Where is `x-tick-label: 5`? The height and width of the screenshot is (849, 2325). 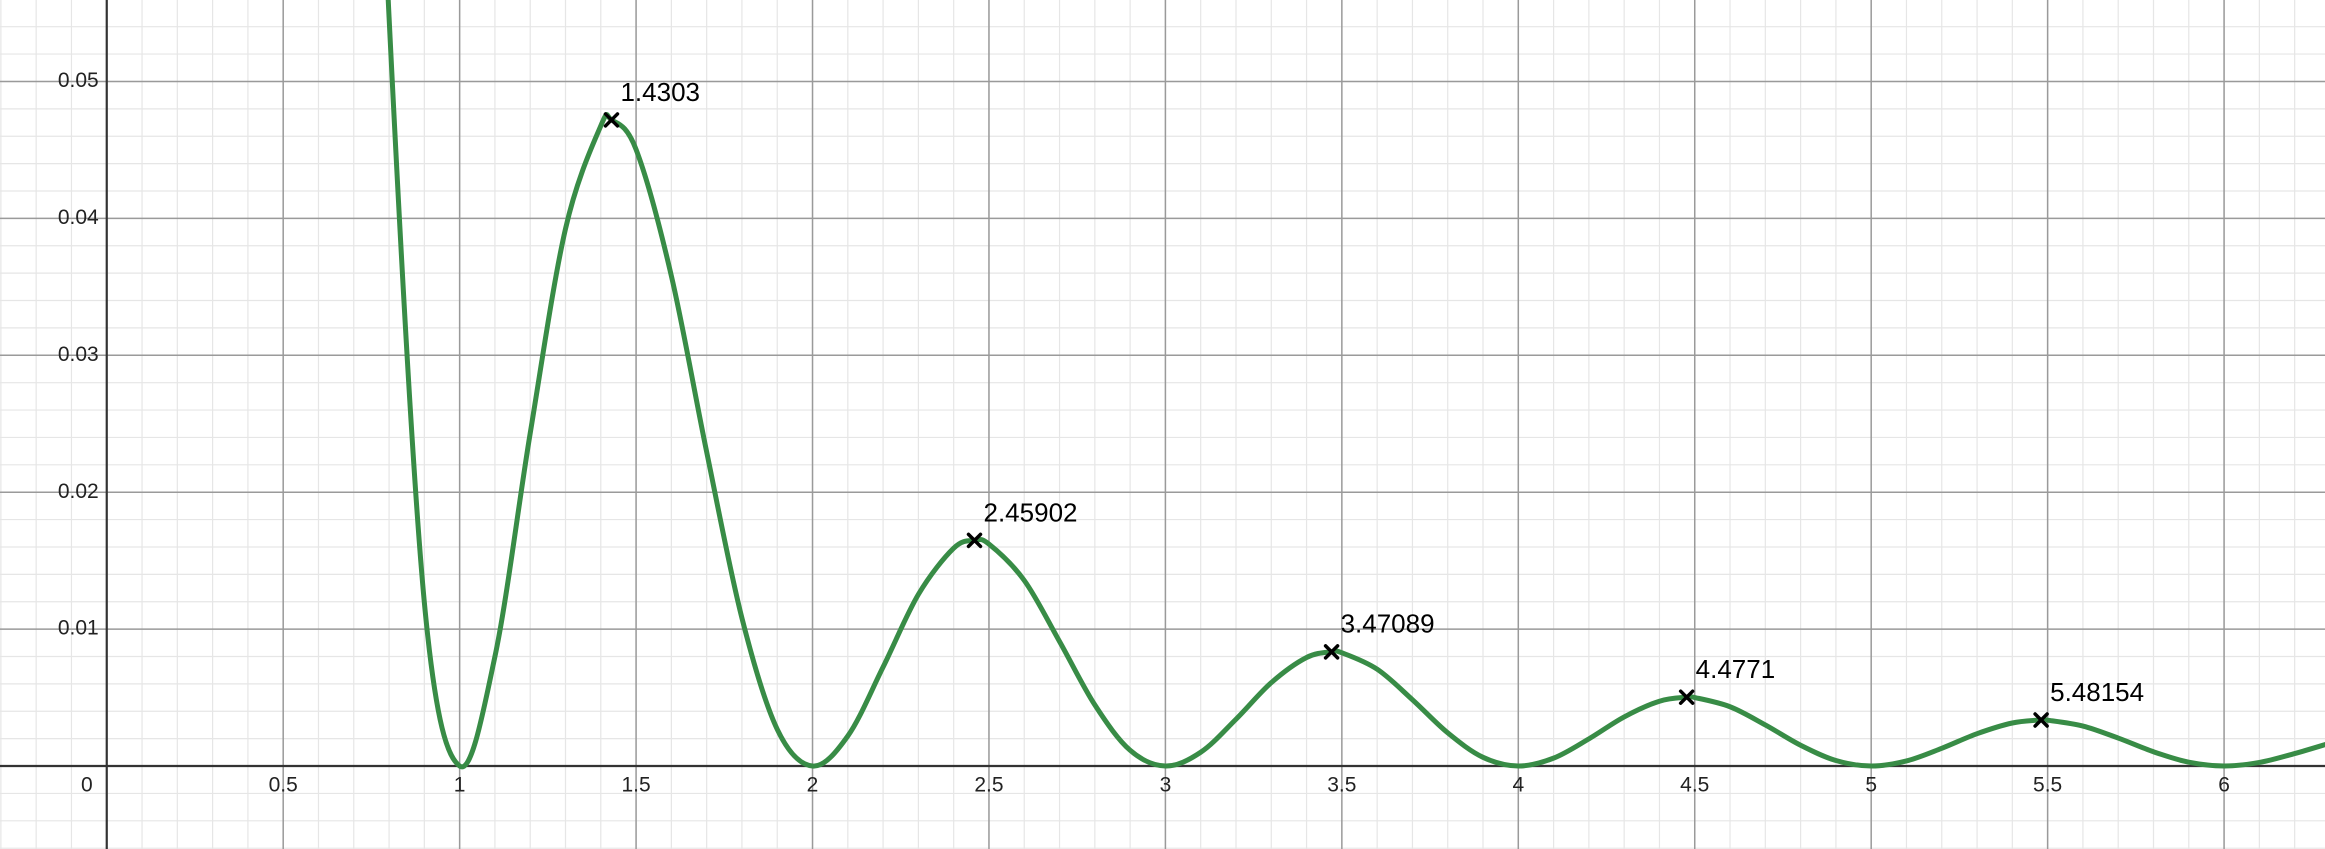 x-tick-label: 5 is located at coordinates (1871, 785).